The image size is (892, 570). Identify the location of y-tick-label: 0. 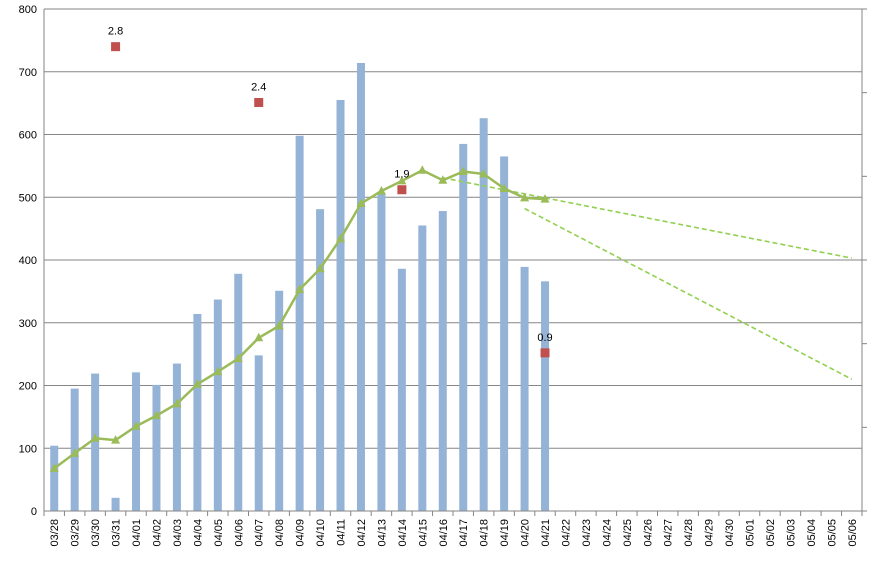
(34, 512).